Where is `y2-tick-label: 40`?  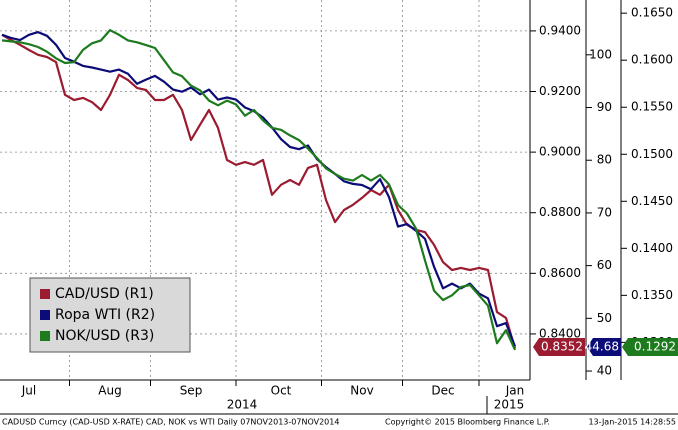
y2-tick-label: 40 is located at coordinates (604, 371).